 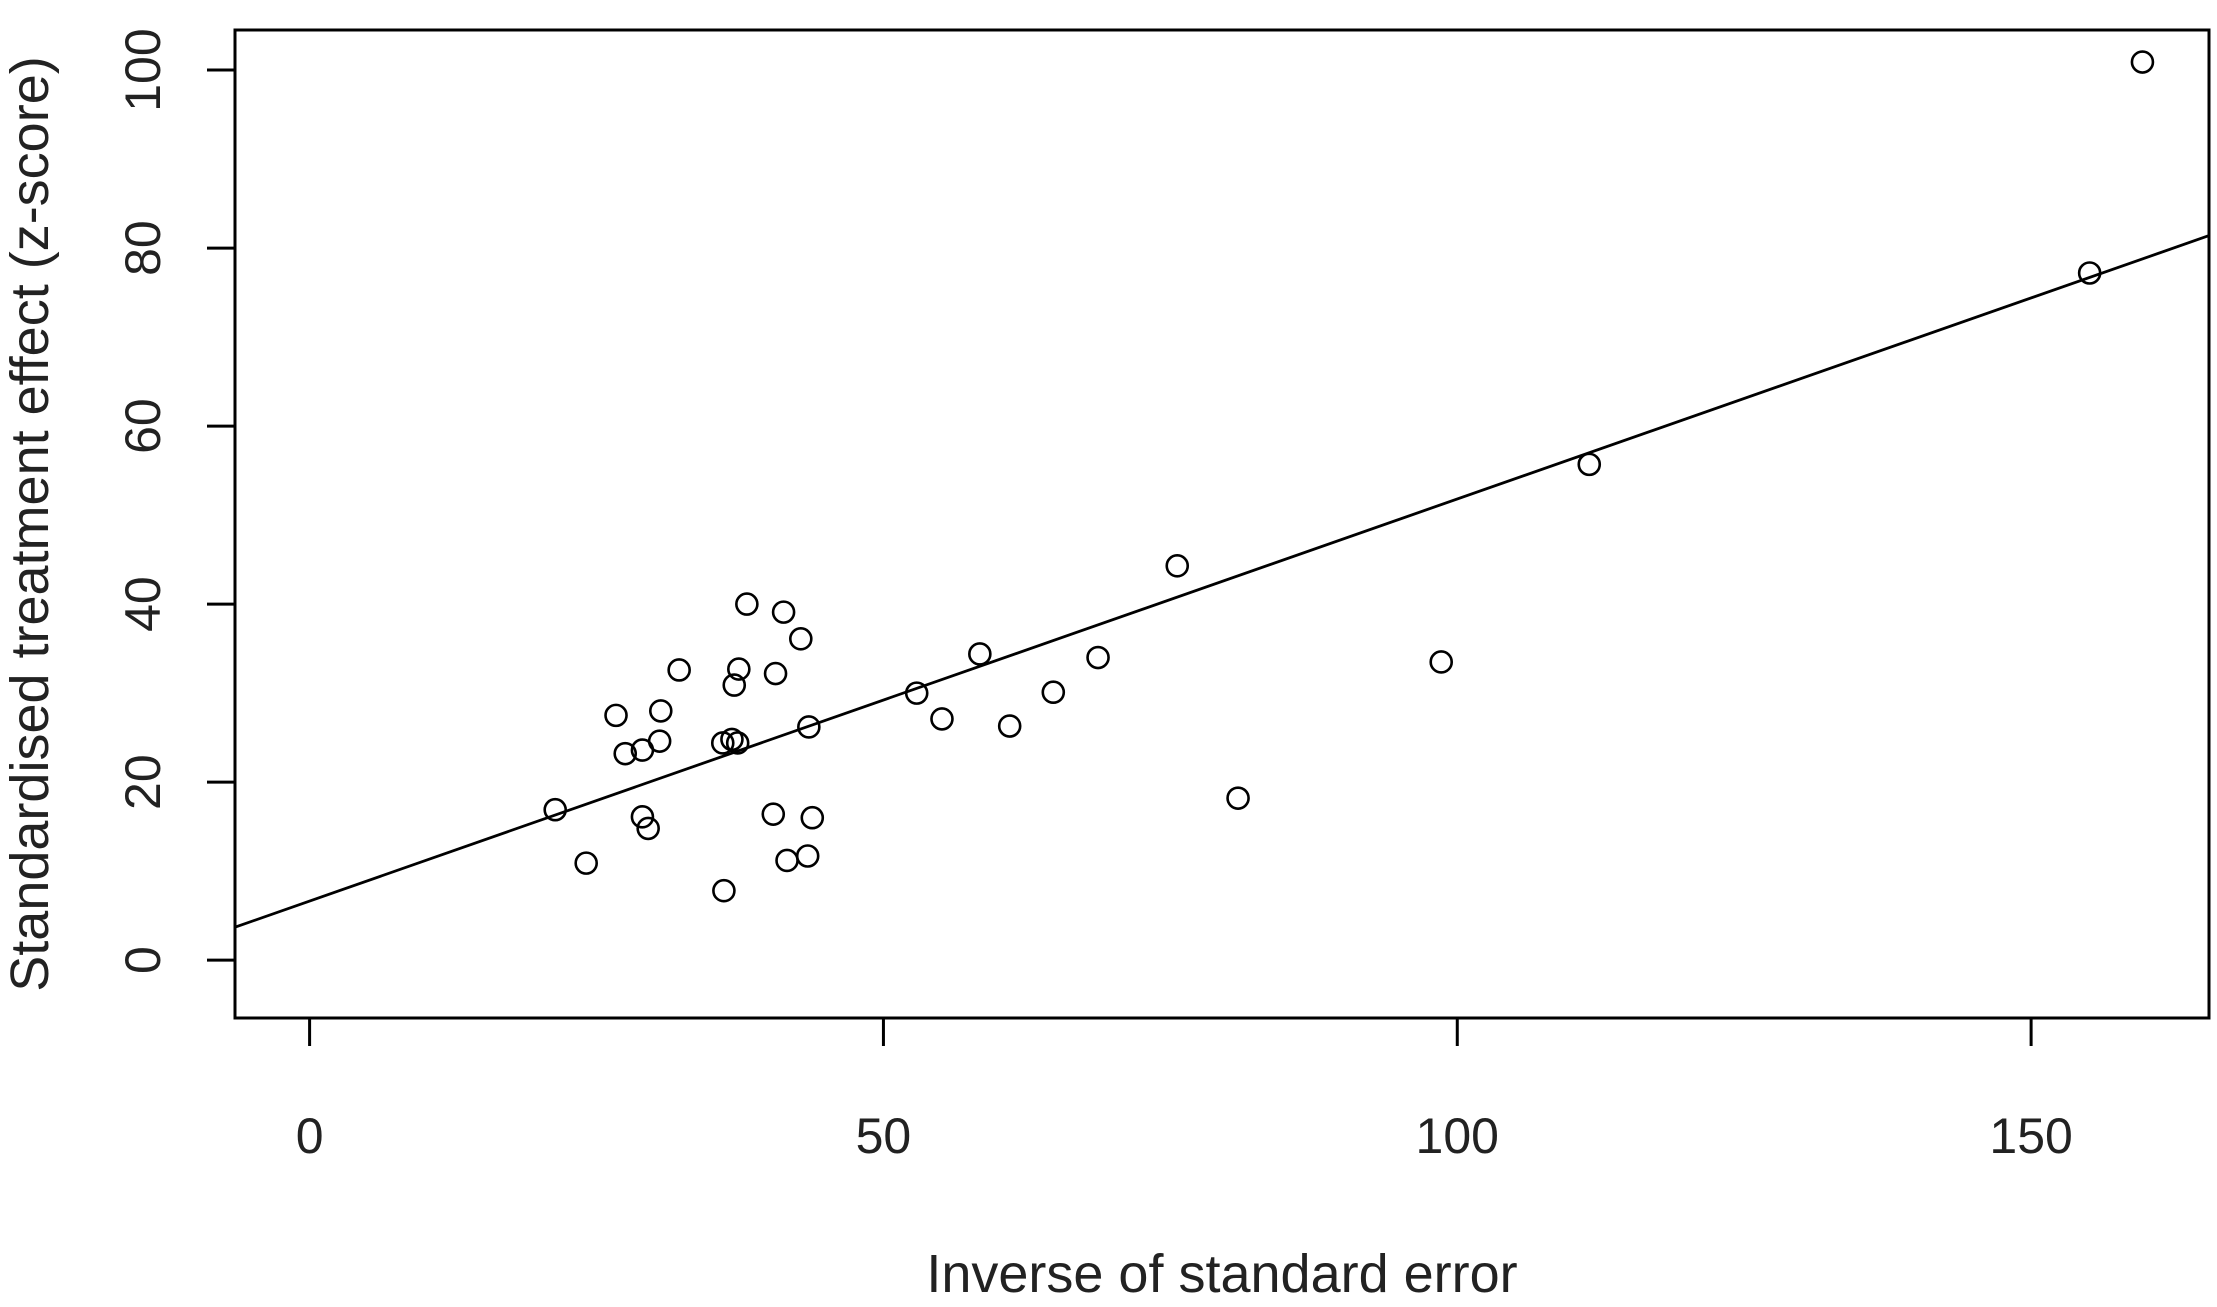 I want to click on x-tick-label: 50, so click(x=884, y=1136).